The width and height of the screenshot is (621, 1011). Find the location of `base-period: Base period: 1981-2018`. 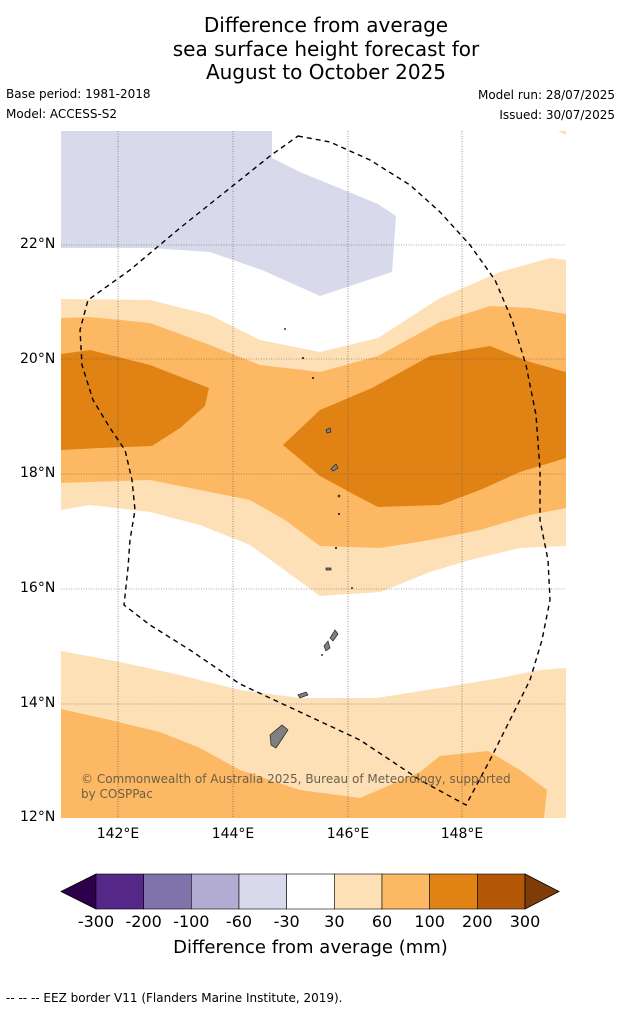

base-period: Base period: 1981-2018 is located at coordinates (78, 94).